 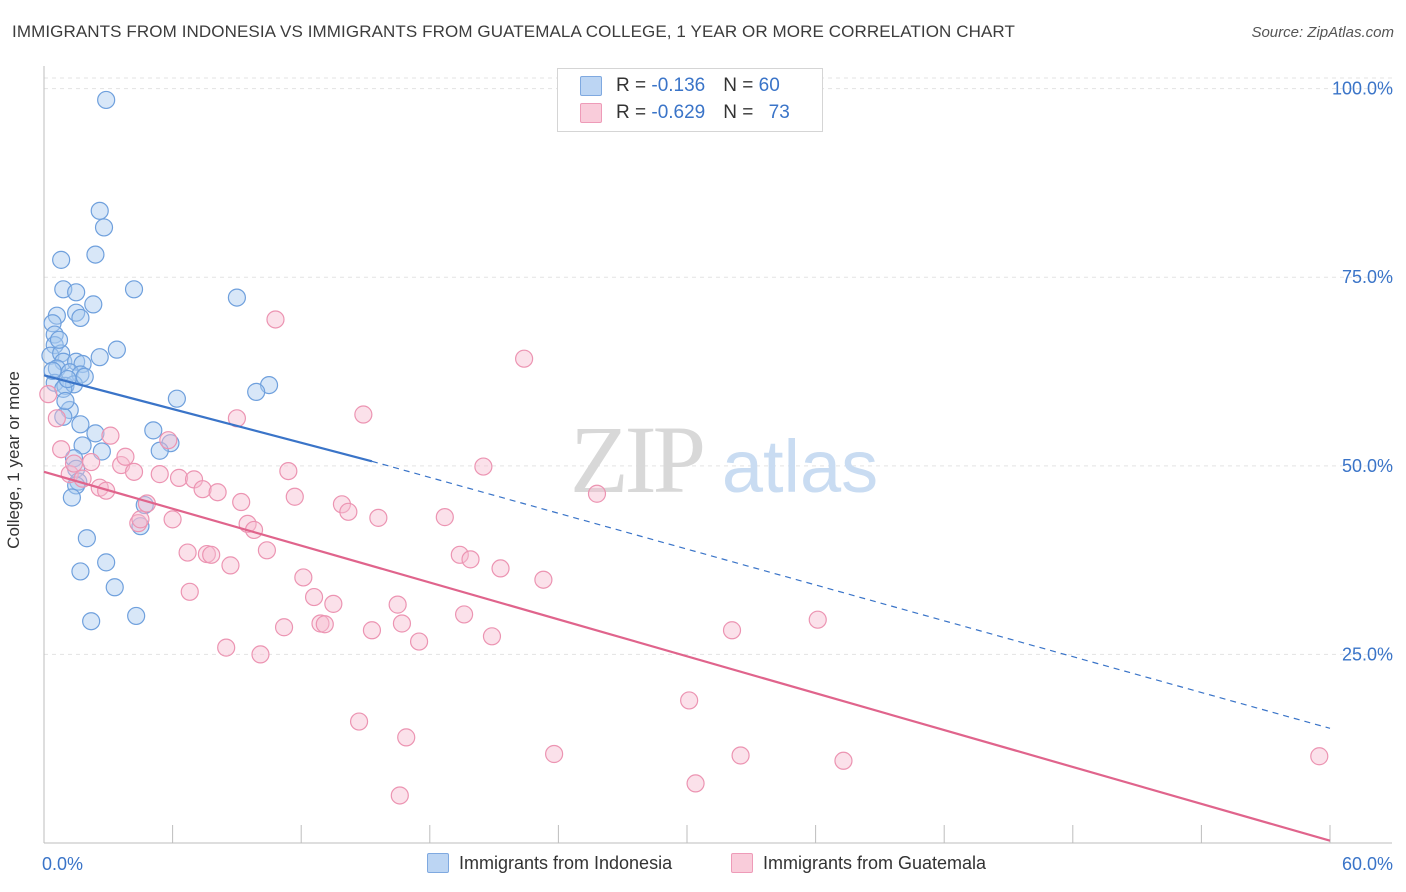 I want to click on x-tick-label-min: 0.0%, so click(x=62, y=864).